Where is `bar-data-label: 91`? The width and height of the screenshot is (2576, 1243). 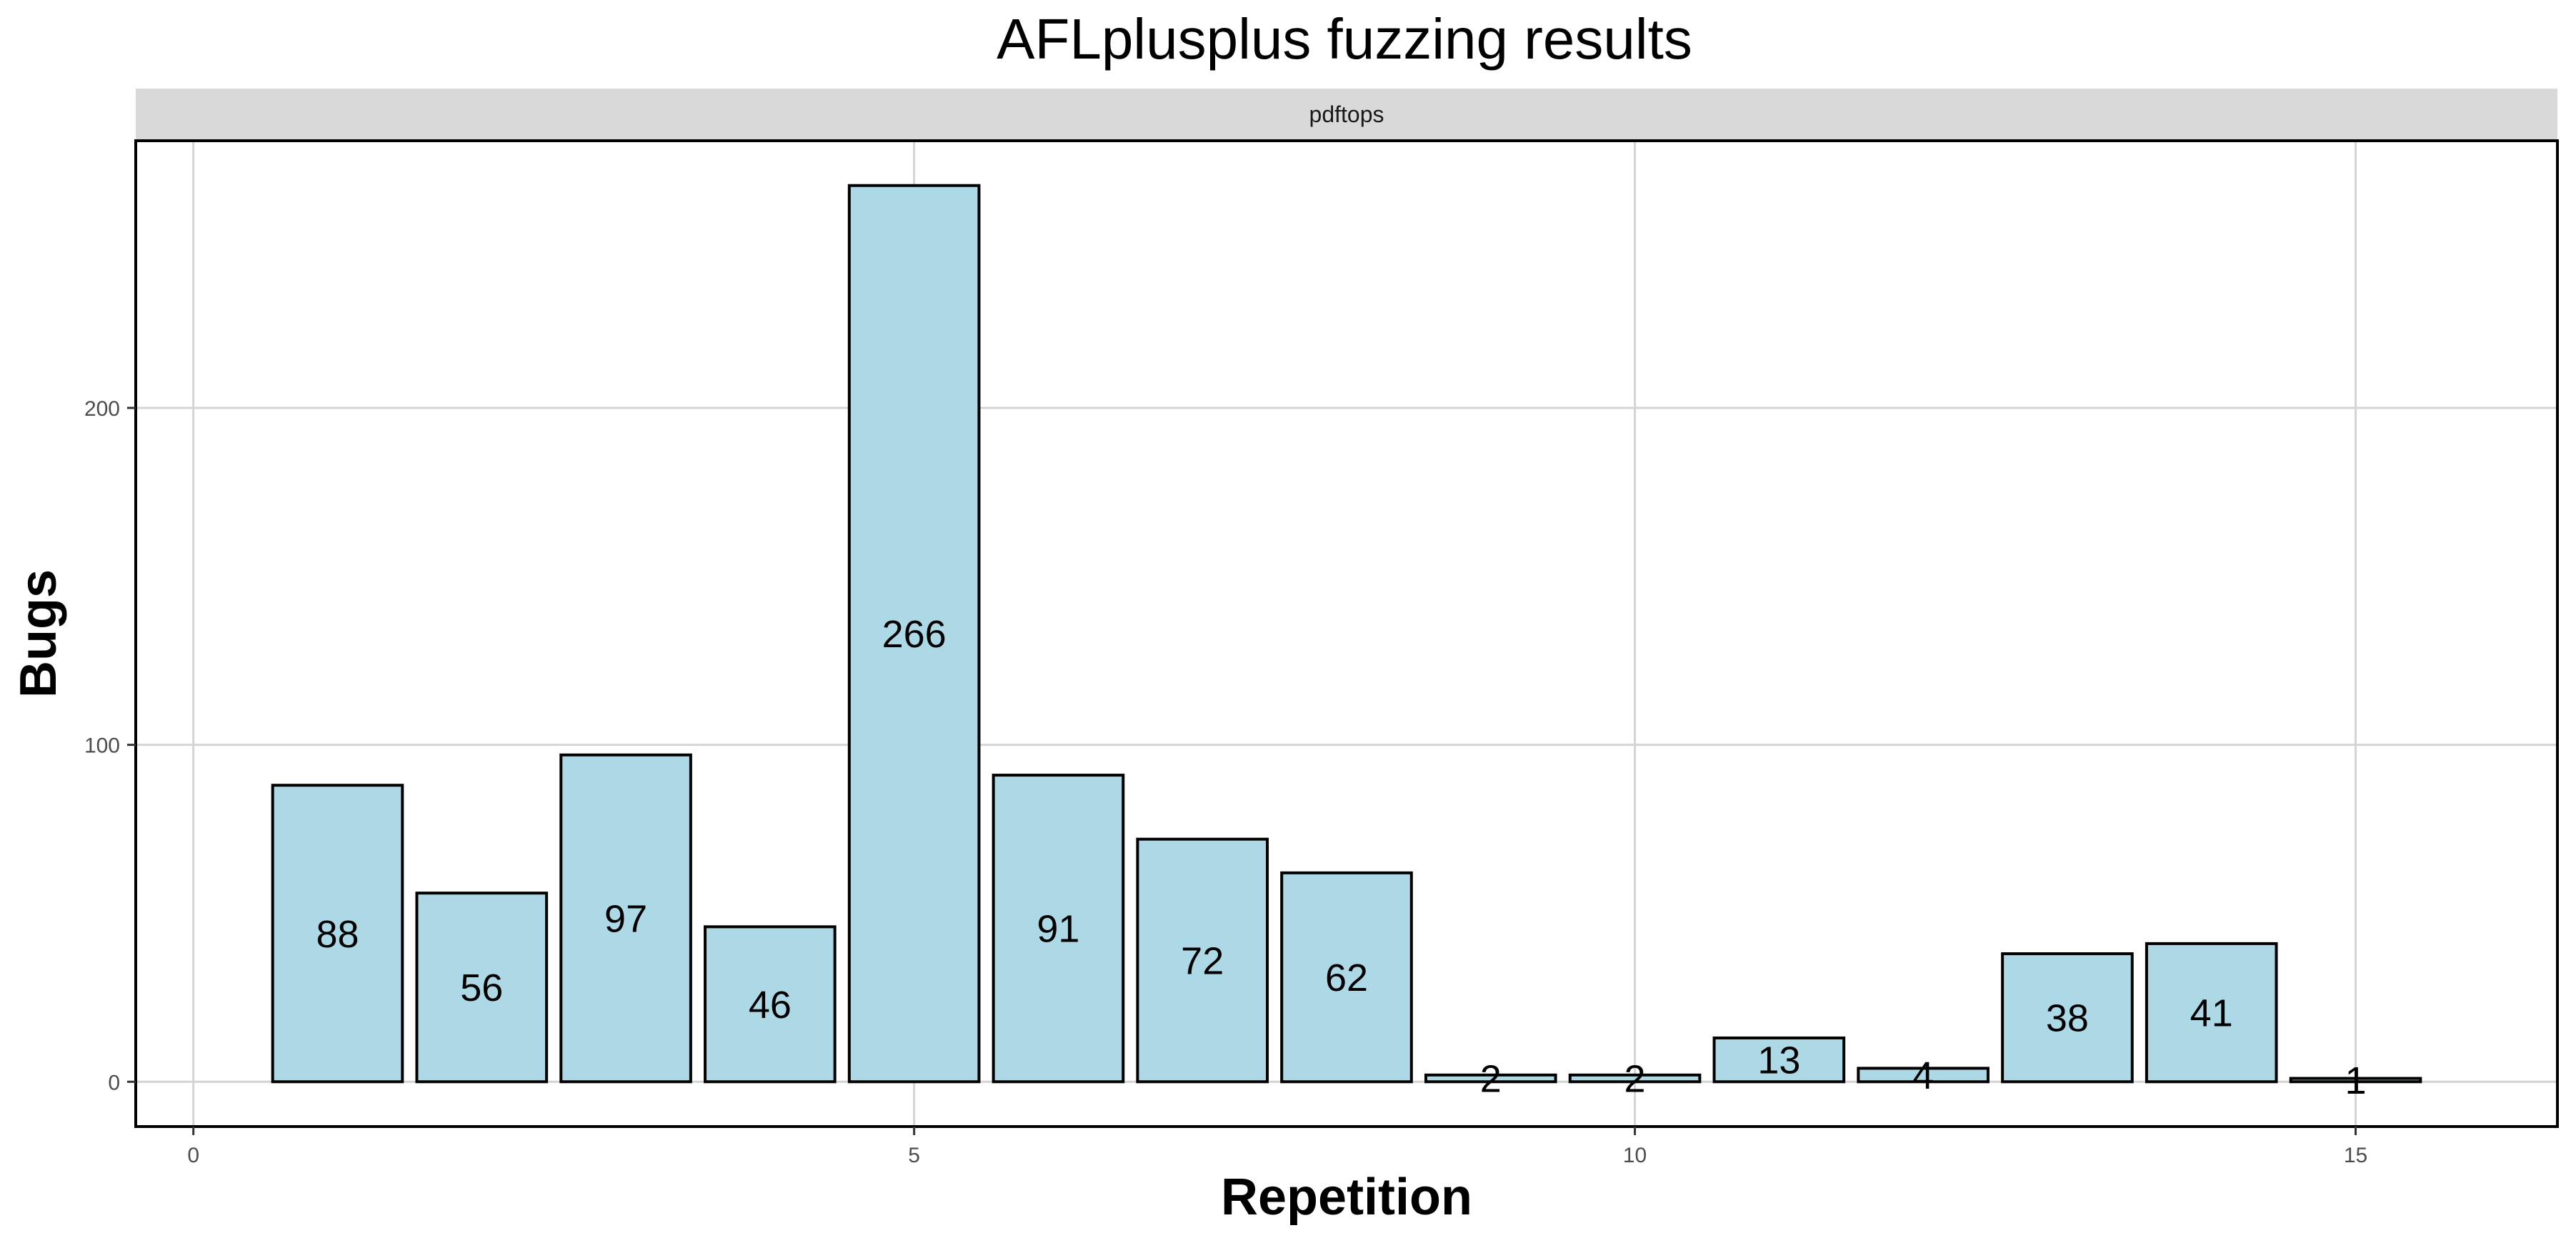 bar-data-label: 91 is located at coordinates (1058, 929).